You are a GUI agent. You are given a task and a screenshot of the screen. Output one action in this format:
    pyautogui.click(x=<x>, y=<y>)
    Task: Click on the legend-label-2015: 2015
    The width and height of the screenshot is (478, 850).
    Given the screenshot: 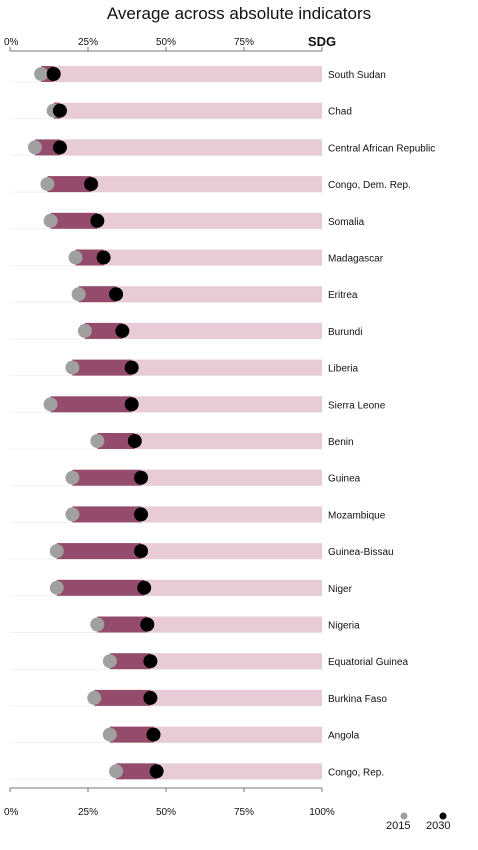 What is the action you would take?
    pyautogui.click(x=398, y=826)
    